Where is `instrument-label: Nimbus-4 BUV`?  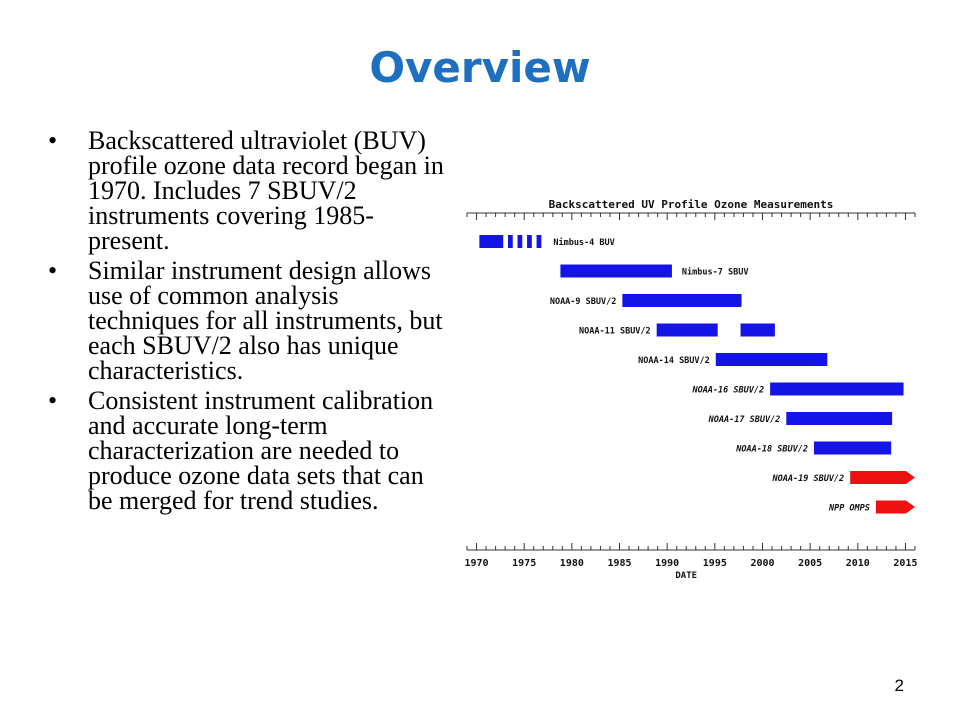
instrument-label: Nimbus-4 BUV is located at coordinates (583, 242).